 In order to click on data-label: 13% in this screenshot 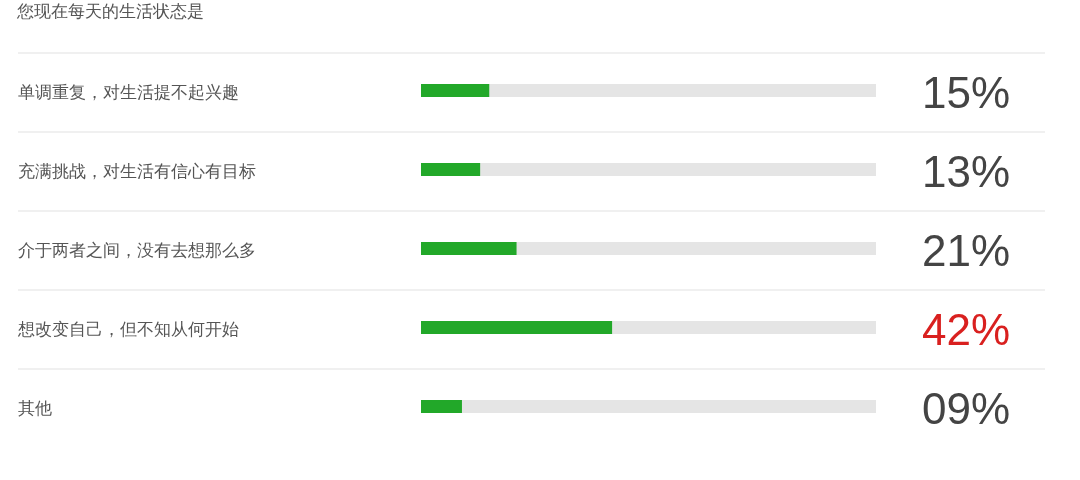, I will do `click(966, 171)`.